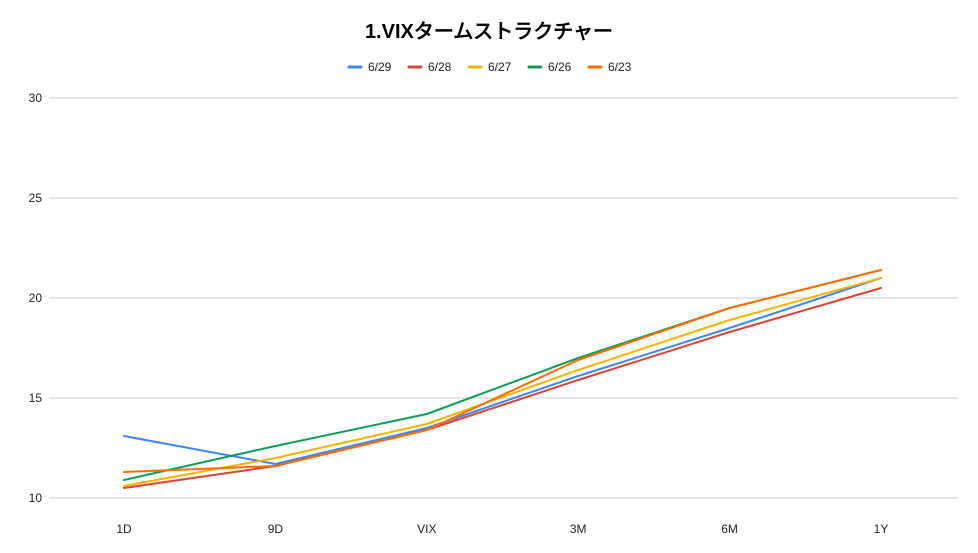 This screenshot has height=553, width=978. What do you see at coordinates (426, 529) in the screenshot?
I see `x-tick-label: VIX` at bounding box center [426, 529].